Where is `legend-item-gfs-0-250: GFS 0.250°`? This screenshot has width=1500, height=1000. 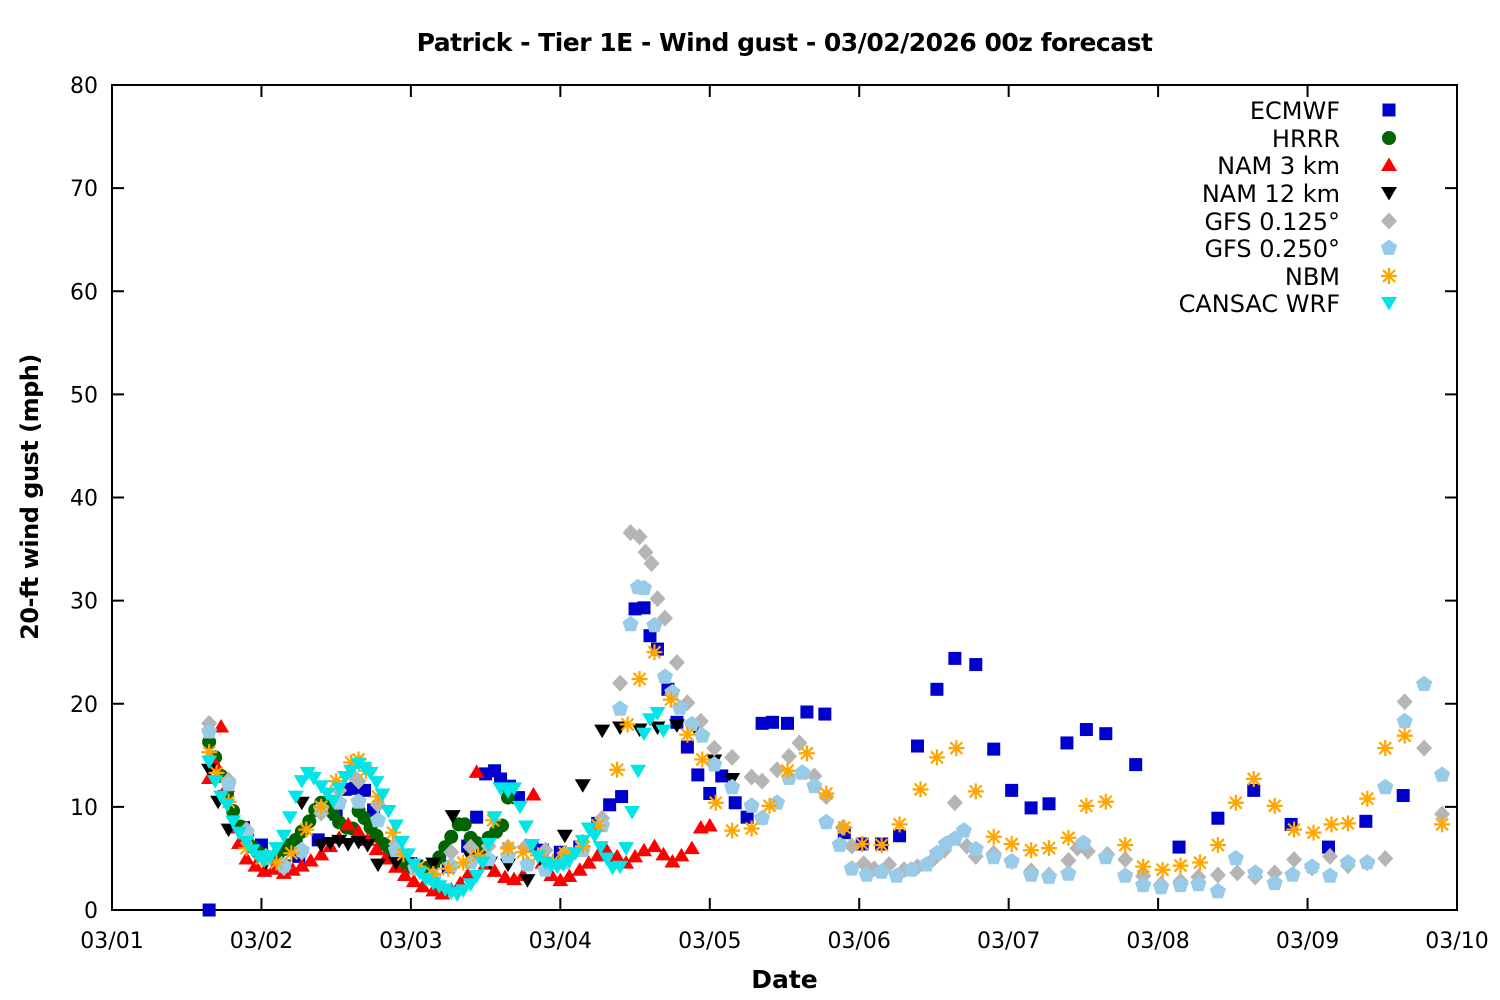 legend-item-gfs-0-250: GFS 0.250° is located at coordinates (1301, 249).